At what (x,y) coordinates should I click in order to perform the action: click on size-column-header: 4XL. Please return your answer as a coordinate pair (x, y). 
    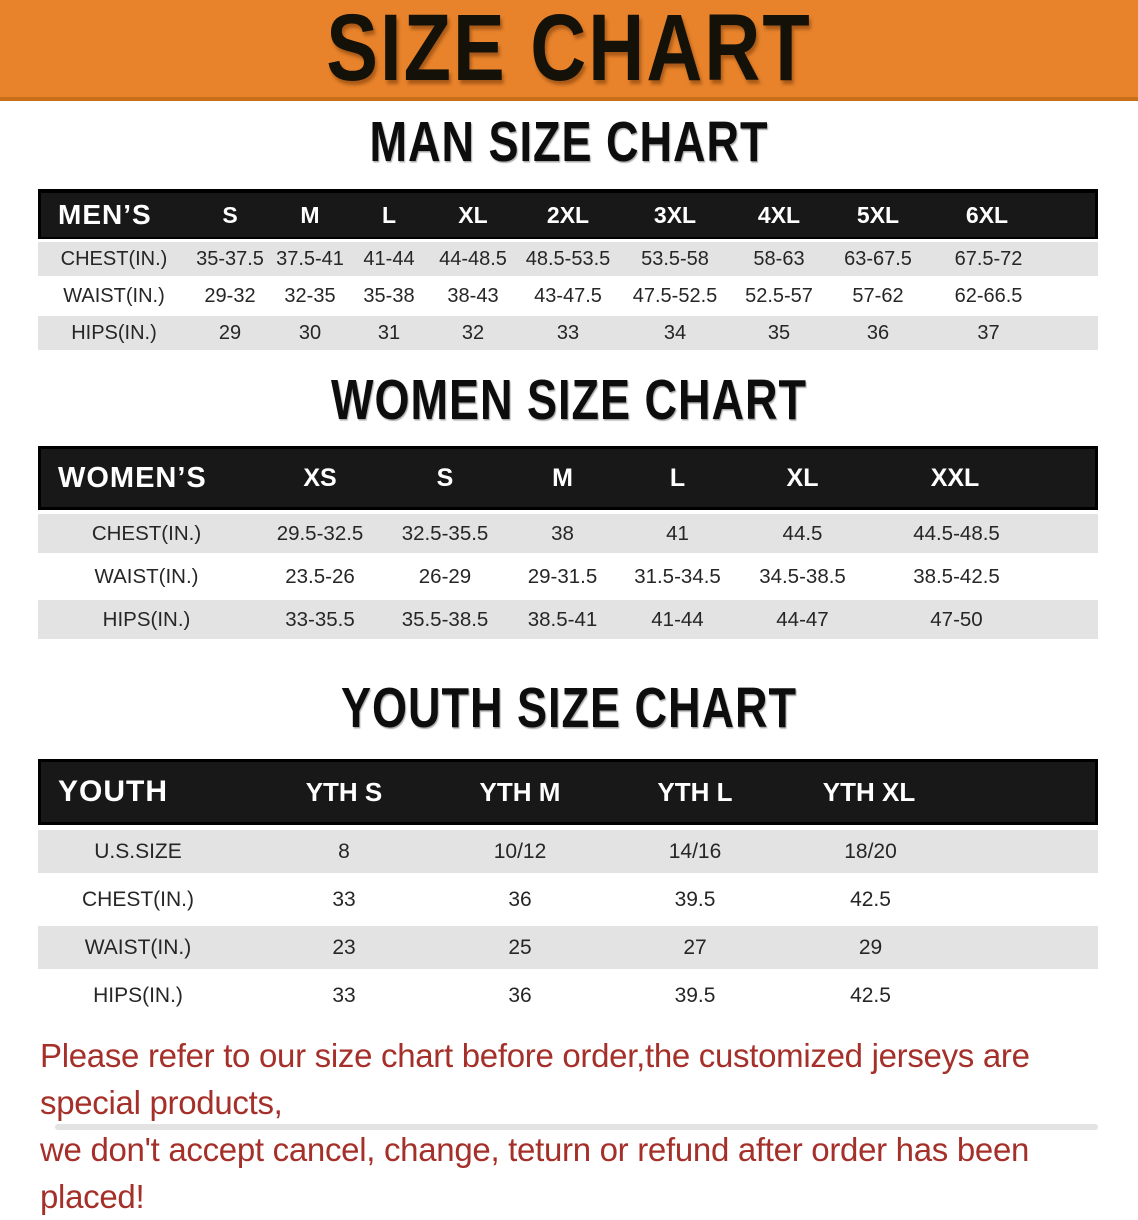
    Looking at the image, I should click on (779, 214).